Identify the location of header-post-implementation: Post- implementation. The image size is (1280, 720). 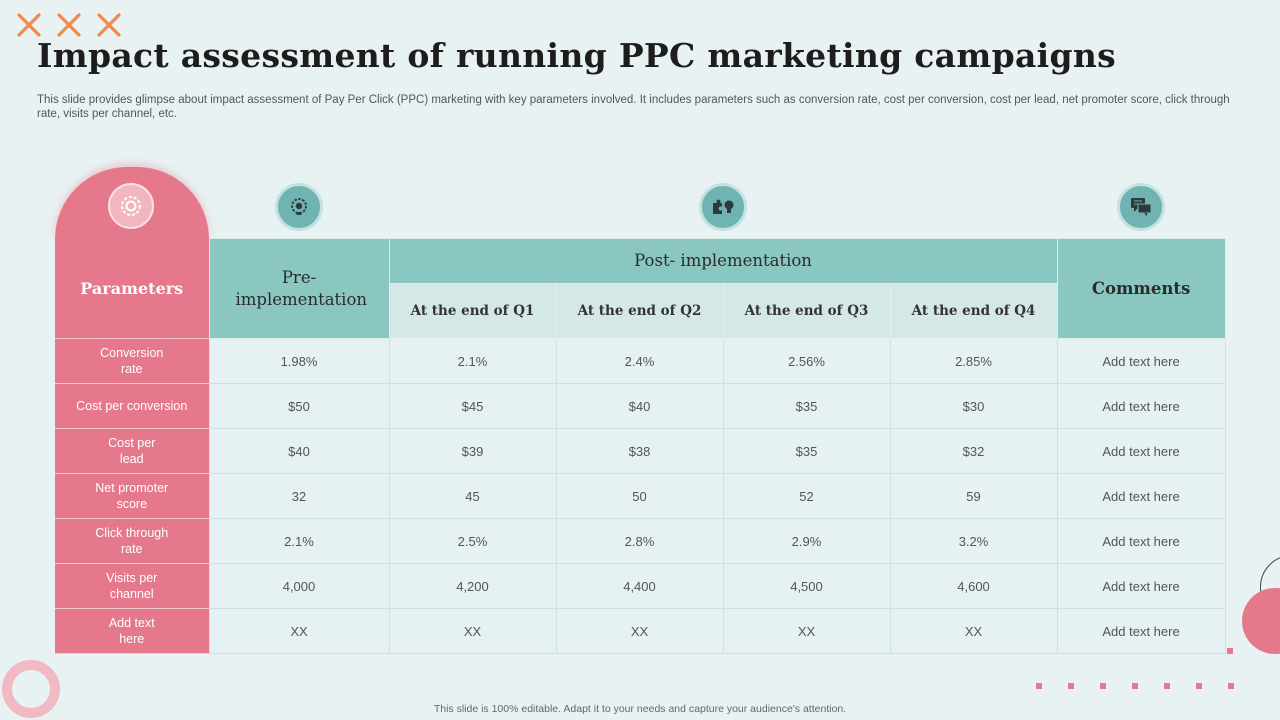
(723, 261).